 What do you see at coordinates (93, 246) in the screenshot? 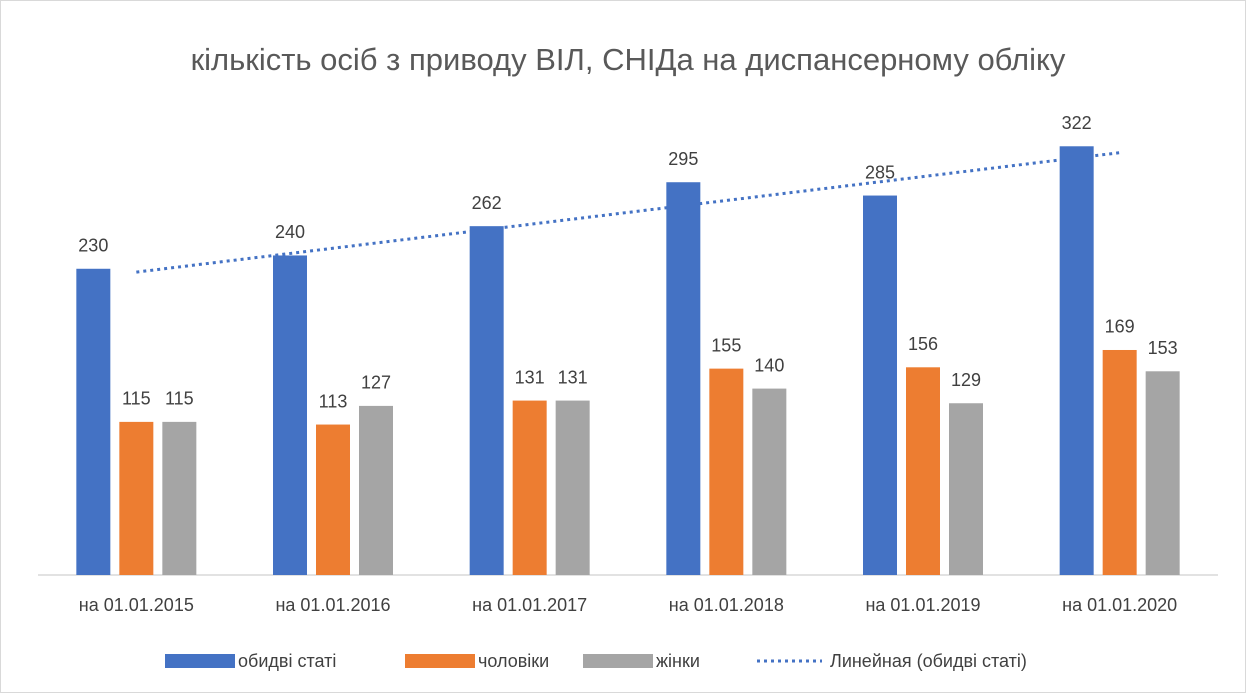
I see `value-label: 230` at bounding box center [93, 246].